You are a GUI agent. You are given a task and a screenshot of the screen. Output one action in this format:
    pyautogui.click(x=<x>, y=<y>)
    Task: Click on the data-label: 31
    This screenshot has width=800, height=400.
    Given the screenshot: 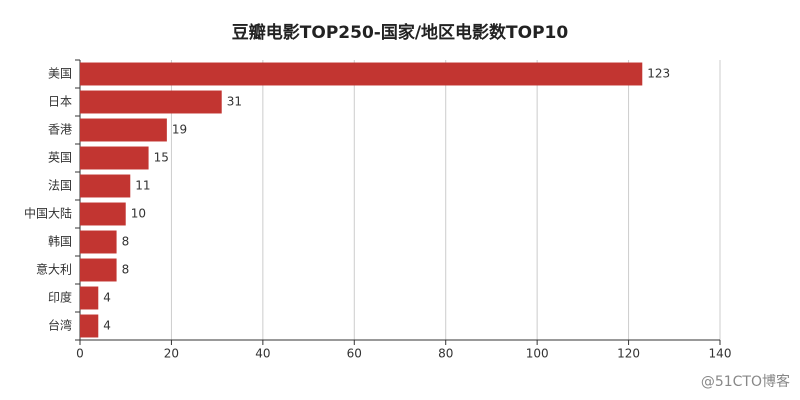 What is the action you would take?
    pyautogui.click(x=234, y=102)
    